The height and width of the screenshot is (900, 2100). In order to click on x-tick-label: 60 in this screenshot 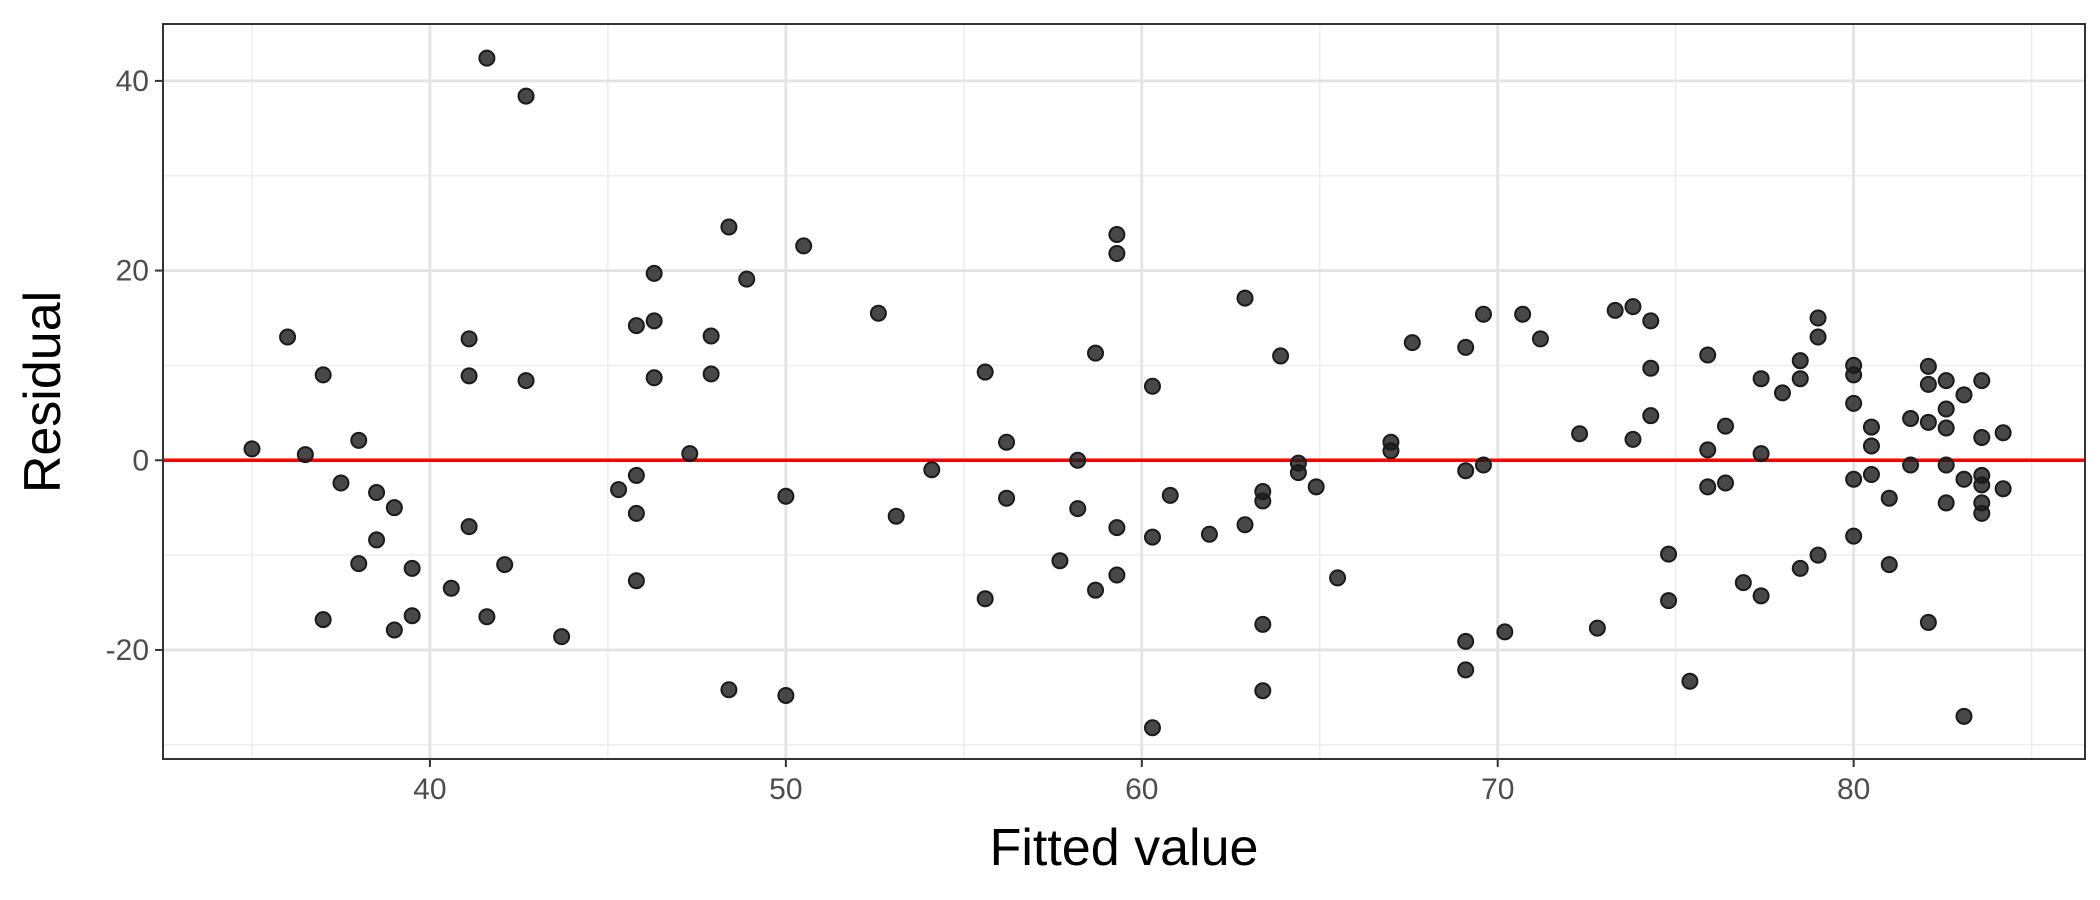, I will do `click(1141, 789)`.